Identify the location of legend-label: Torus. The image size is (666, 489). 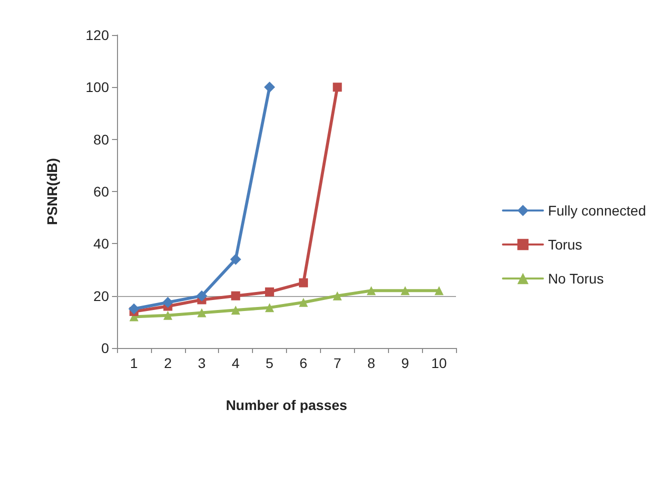
(565, 244).